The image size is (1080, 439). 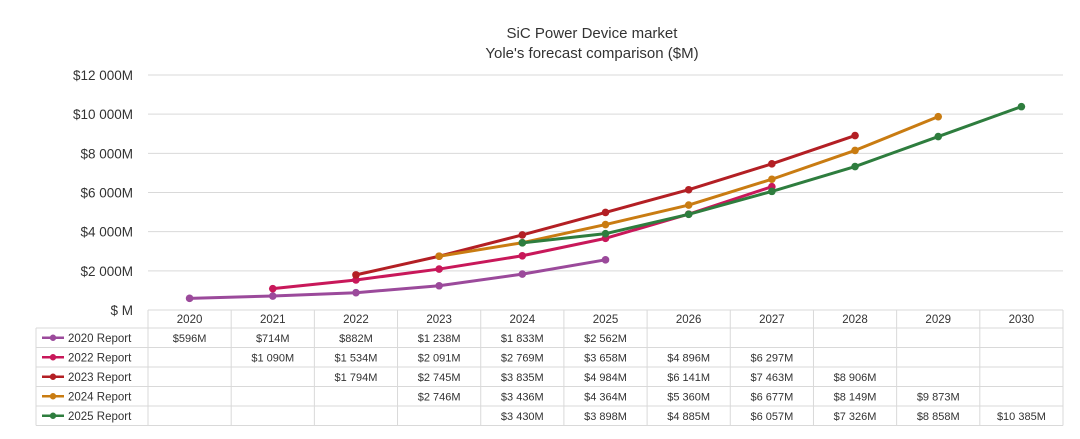 What do you see at coordinates (439, 358) in the screenshot?
I see `table-cell-value: $2 091M` at bounding box center [439, 358].